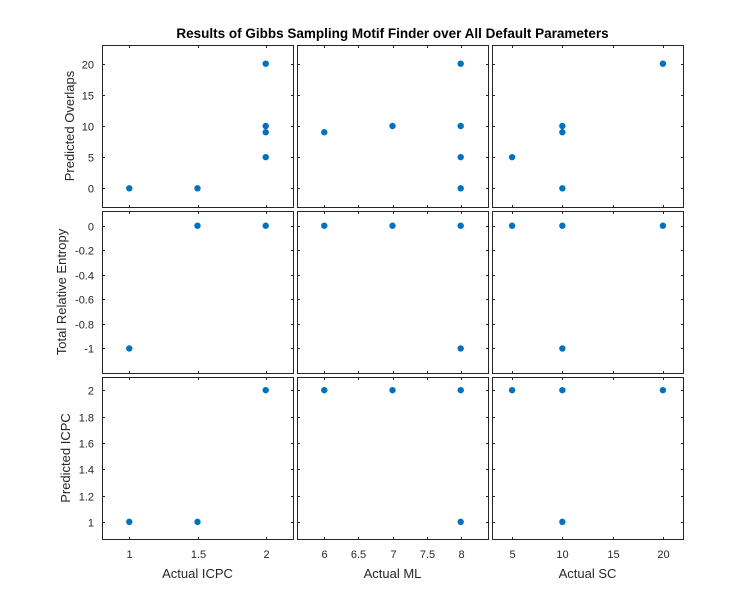 This screenshot has height=608, width=756. Describe the element at coordinates (84, 252) in the screenshot. I see `y-tick-label: -0.2` at that location.